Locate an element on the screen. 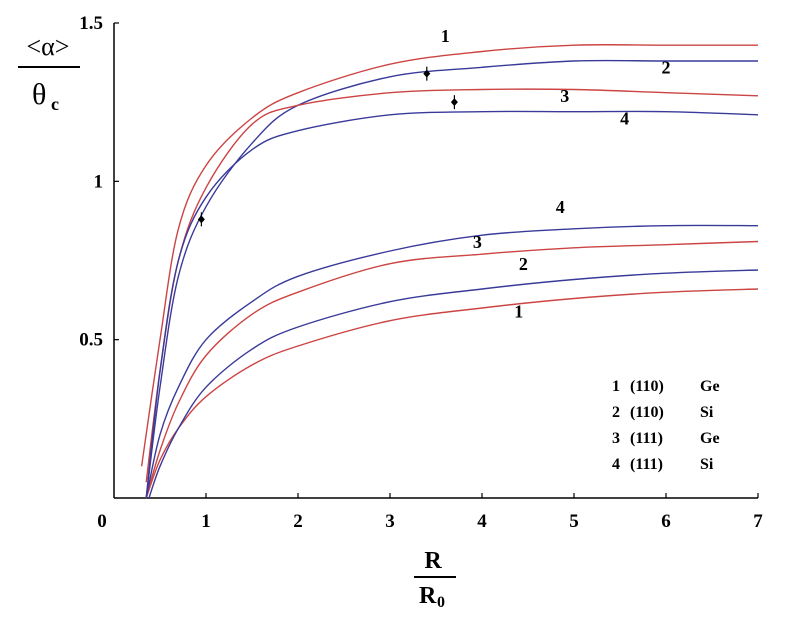 The image size is (795, 621). y-label-subscript: c is located at coordinates (55, 104).